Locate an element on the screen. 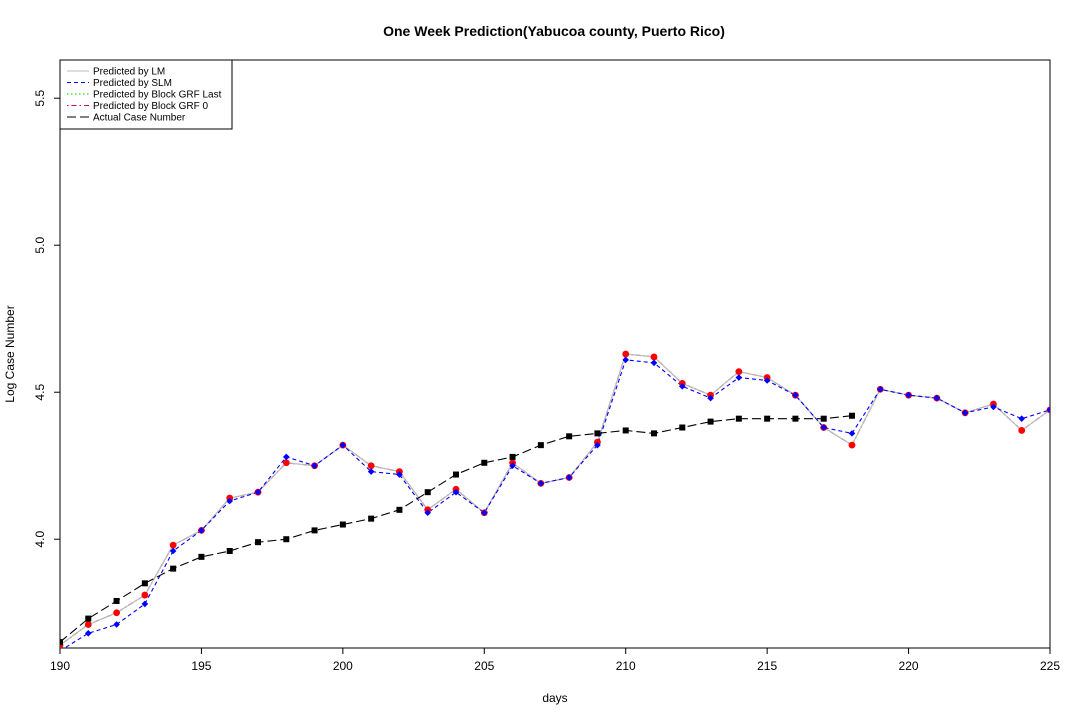 This screenshot has height=720, width=1080. y-tick-label: 5.5 is located at coordinates (40, 98).